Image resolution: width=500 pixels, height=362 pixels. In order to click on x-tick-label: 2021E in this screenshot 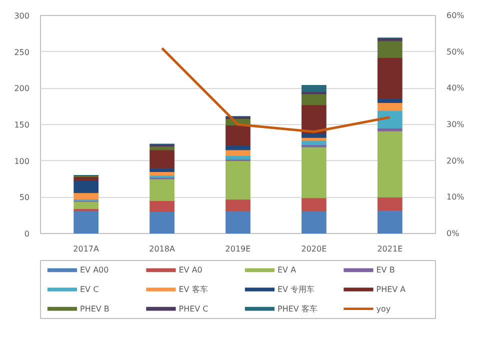, I will do `click(390, 249)`.